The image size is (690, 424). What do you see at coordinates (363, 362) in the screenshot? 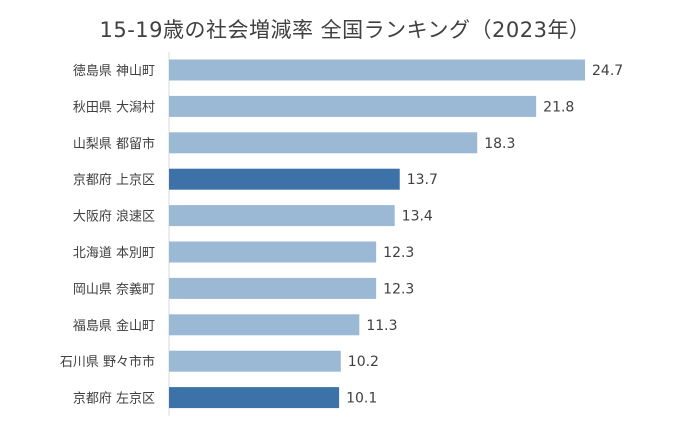
I see `value-label-8: 10.2` at bounding box center [363, 362].